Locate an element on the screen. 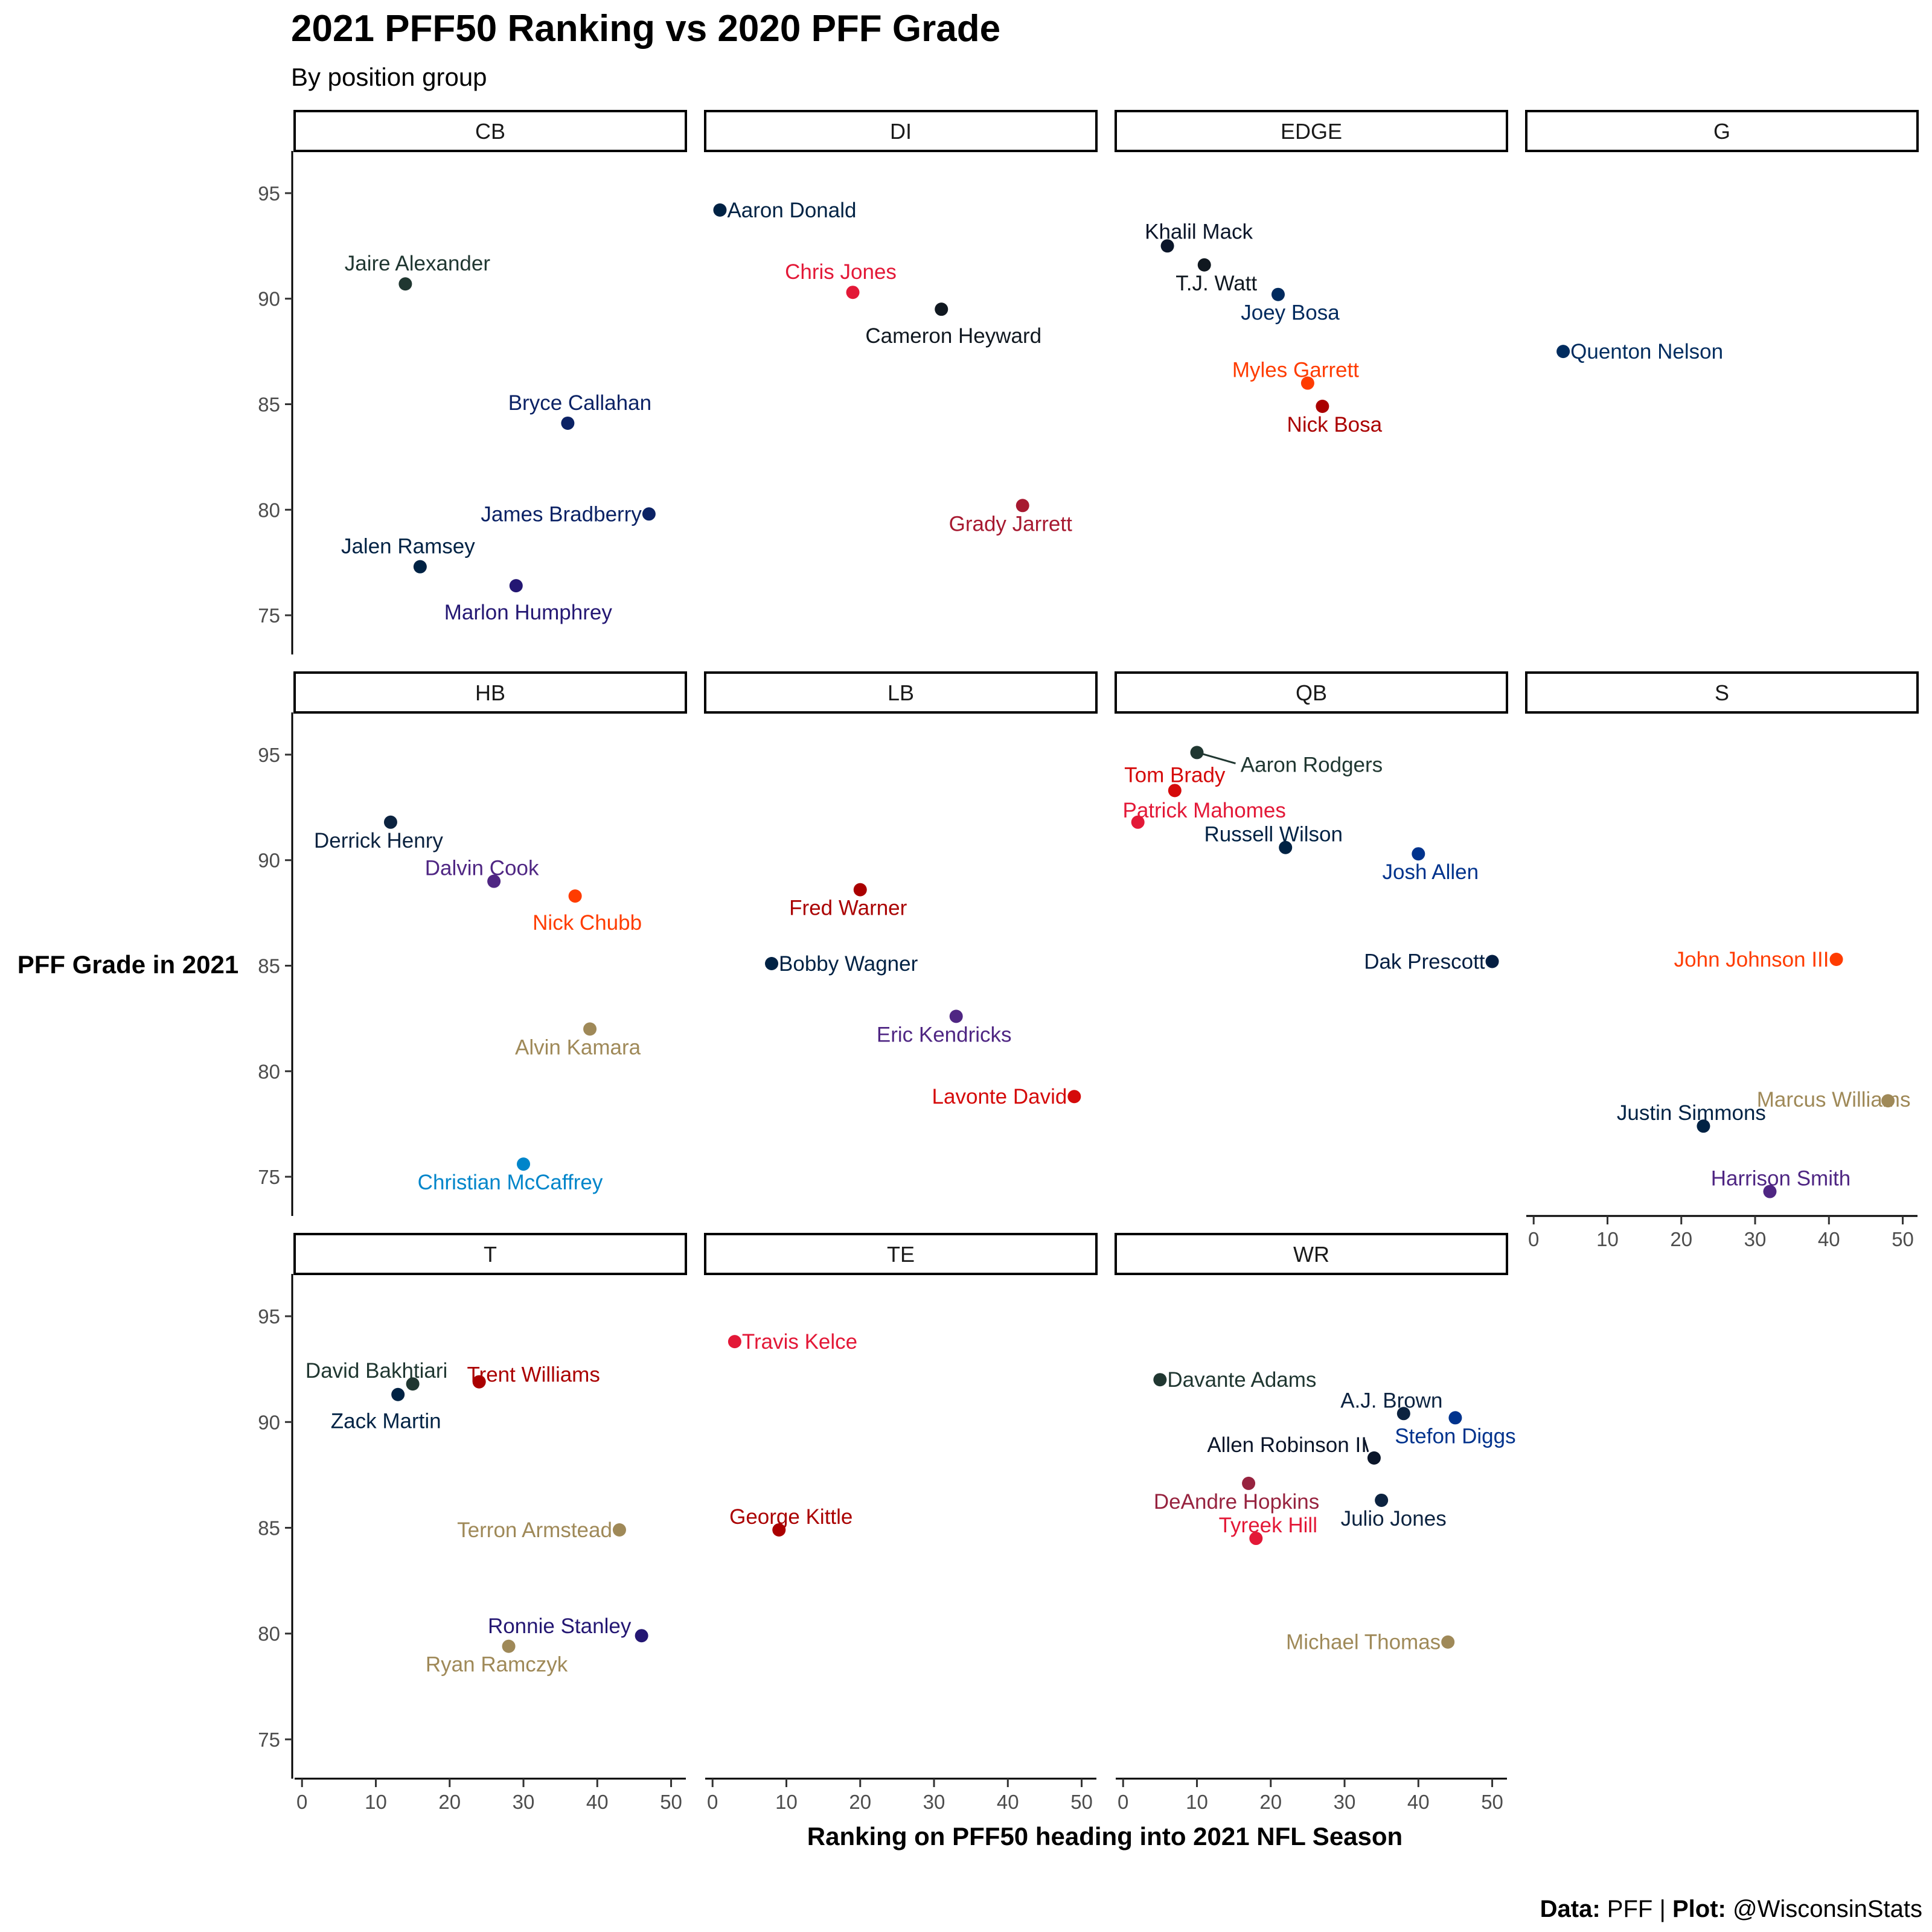  label-grady-jarrett: Grady Jarrett is located at coordinates (1011, 524).